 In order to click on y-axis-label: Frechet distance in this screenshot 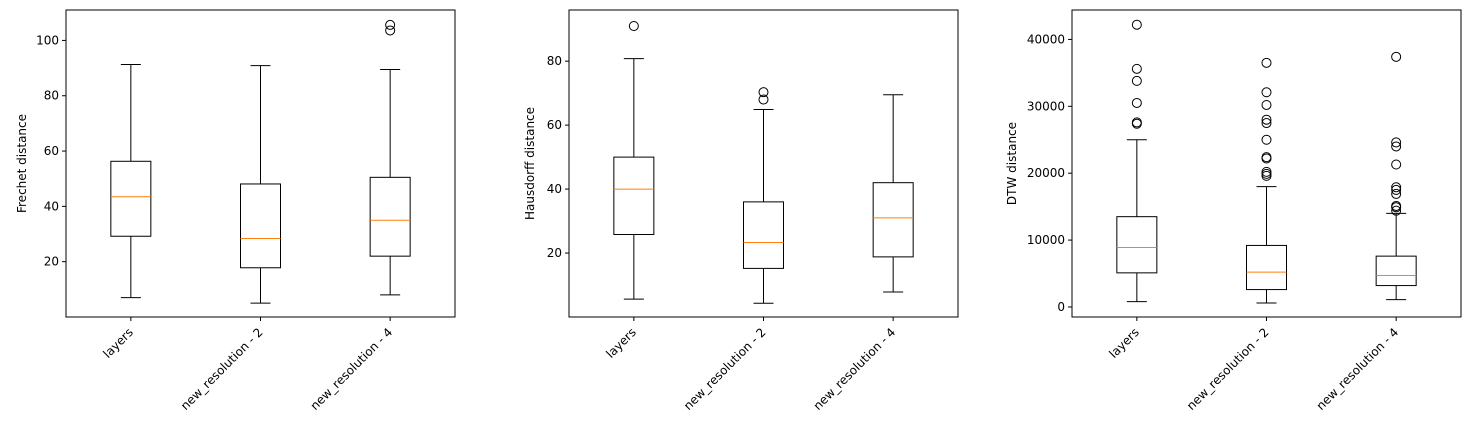, I will do `click(22, 163)`.